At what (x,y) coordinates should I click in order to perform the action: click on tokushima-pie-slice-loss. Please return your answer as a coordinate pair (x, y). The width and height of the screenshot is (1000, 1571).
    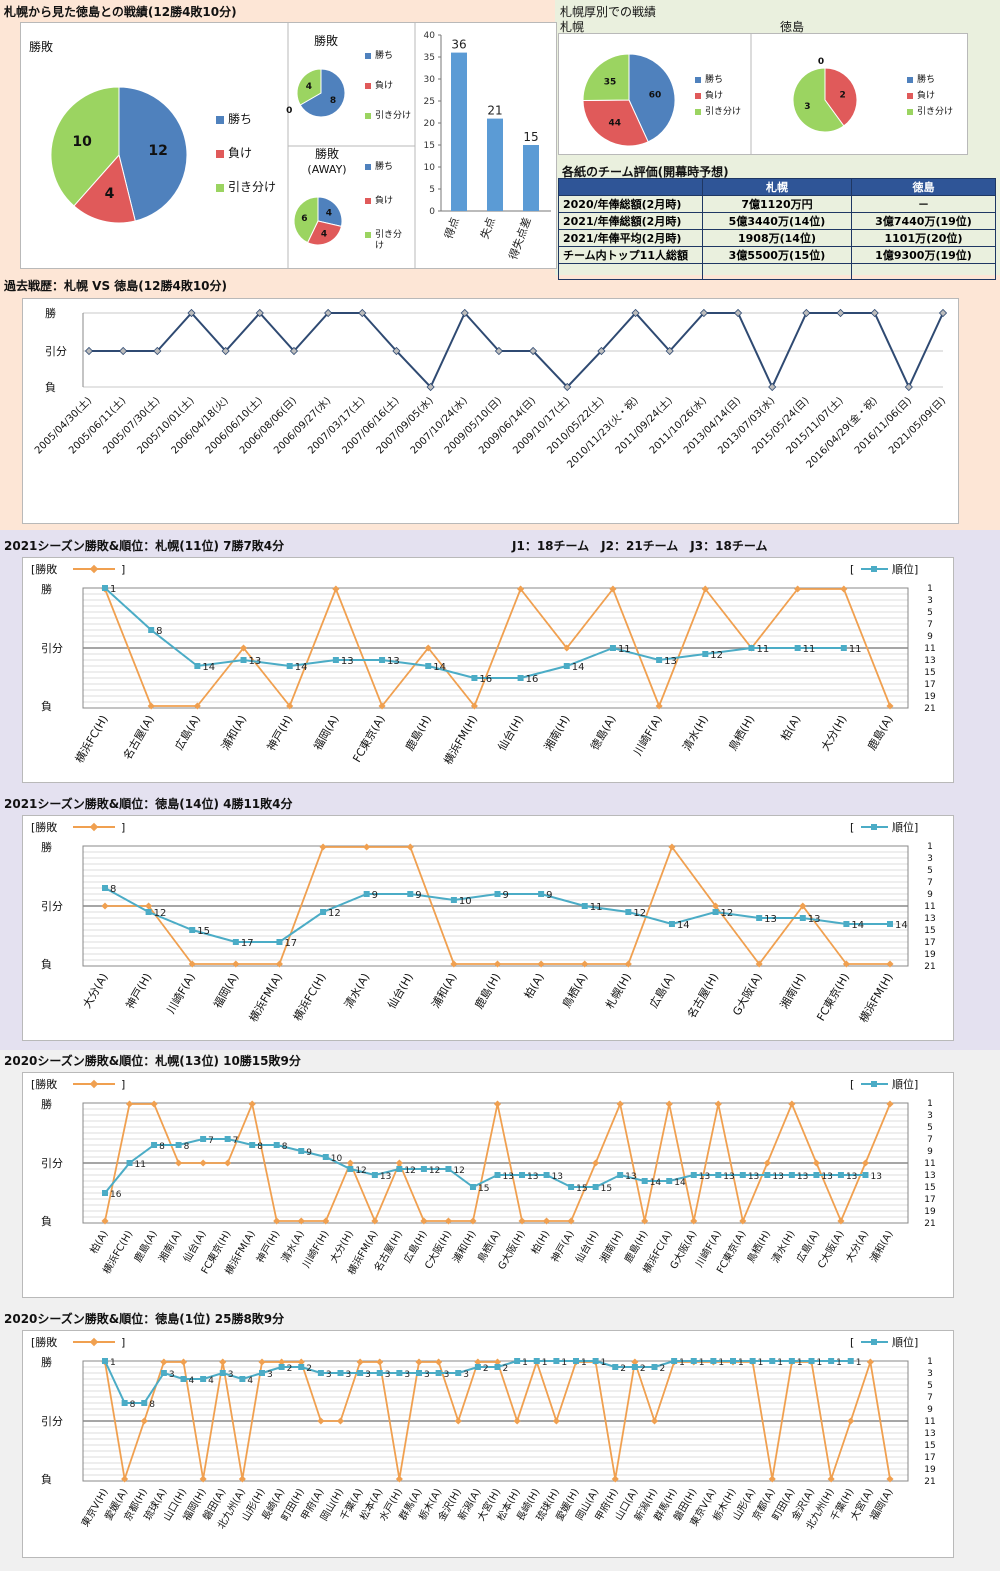
    Looking at the image, I should click on (841, 97).